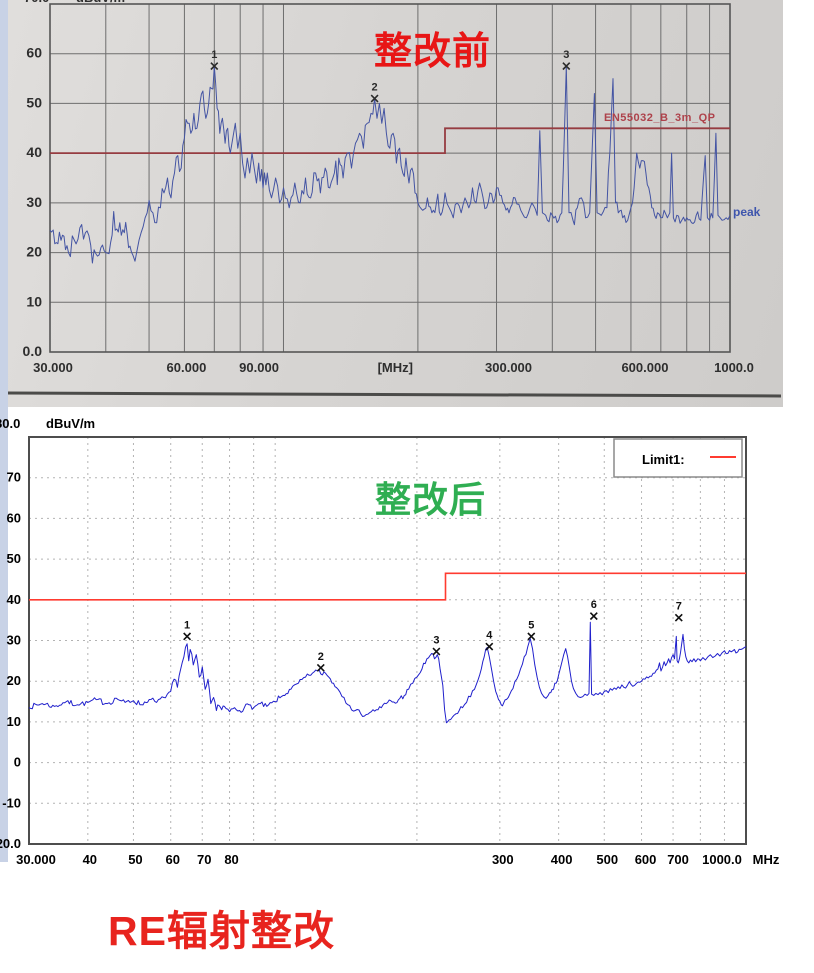 The width and height of the screenshot is (814, 973). Describe the element at coordinates (395, 367) in the screenshot. I see `svg-text: [MHz]` at that location.